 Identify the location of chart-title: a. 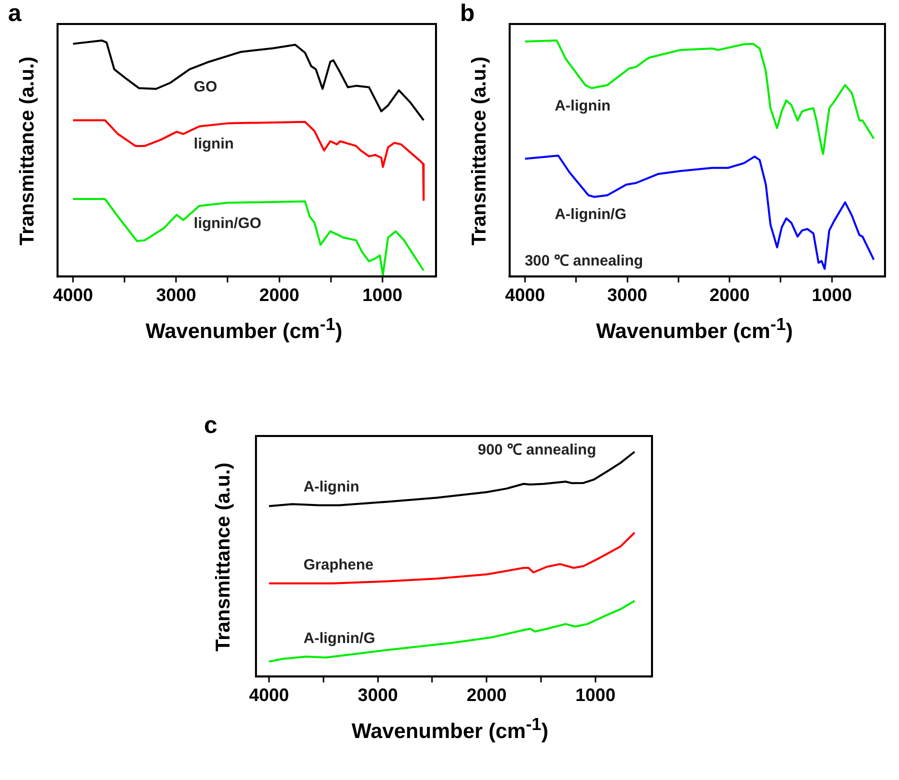
(15, 14).